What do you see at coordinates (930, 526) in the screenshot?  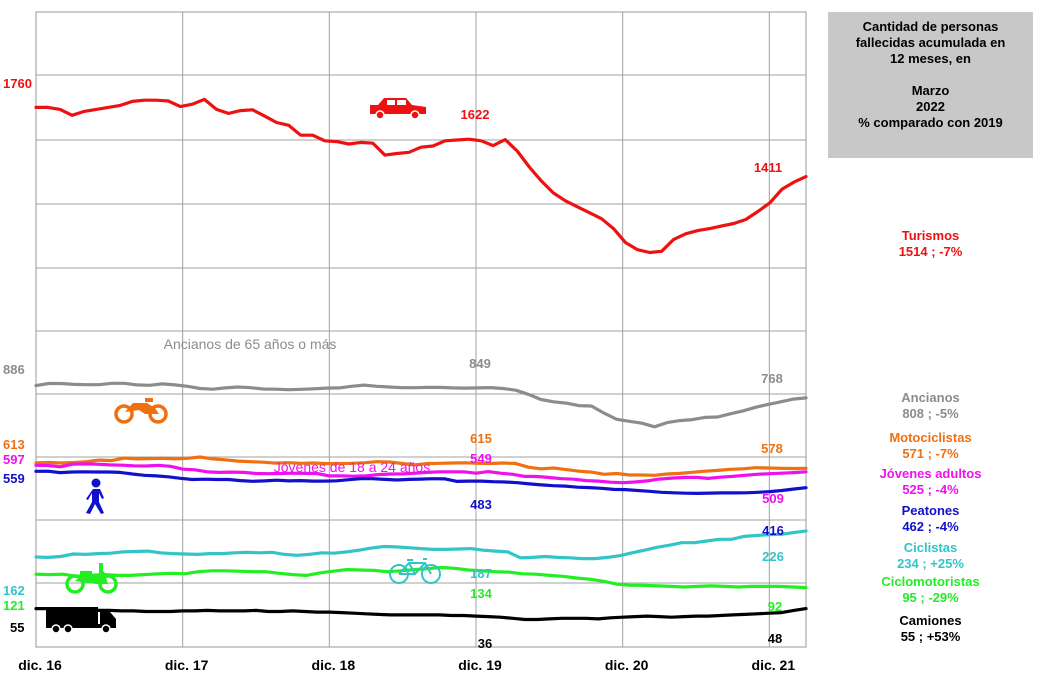 I see `legend-value: 462 ; -4%` at bounding box center [930, 526].